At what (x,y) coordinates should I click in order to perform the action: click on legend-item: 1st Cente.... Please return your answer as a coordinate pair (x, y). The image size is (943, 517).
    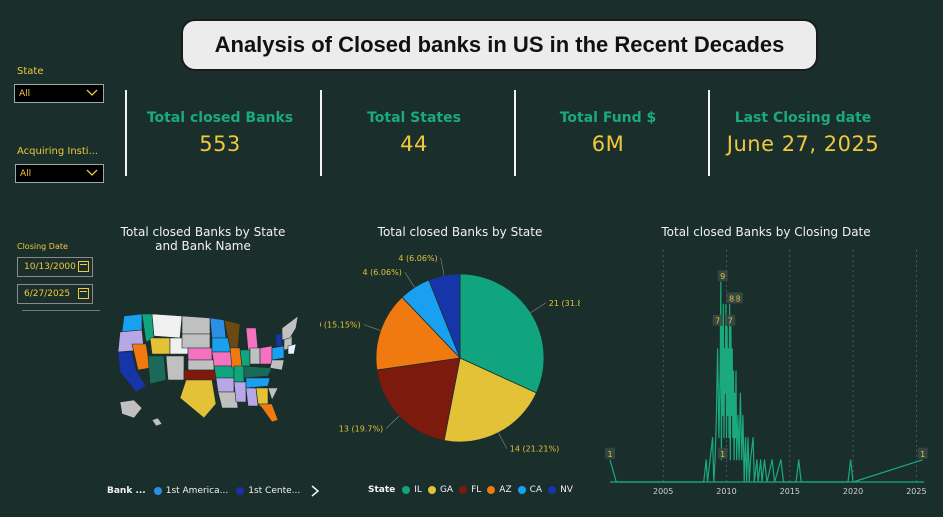
    Looking at the image, I should click on (274, 491).